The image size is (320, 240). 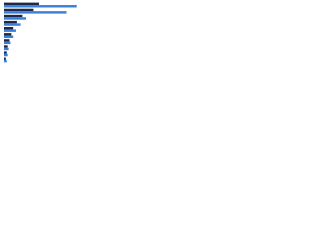 I want to click on chart, so click(x=40, y=32).